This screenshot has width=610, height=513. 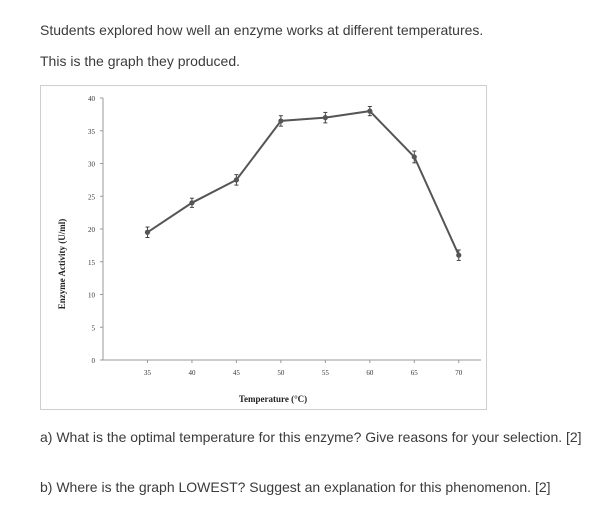 What do you see at coordinates (281, 373) in the screenshot?
I see `x-tick-label: 50` at bounding box center [281, 373].